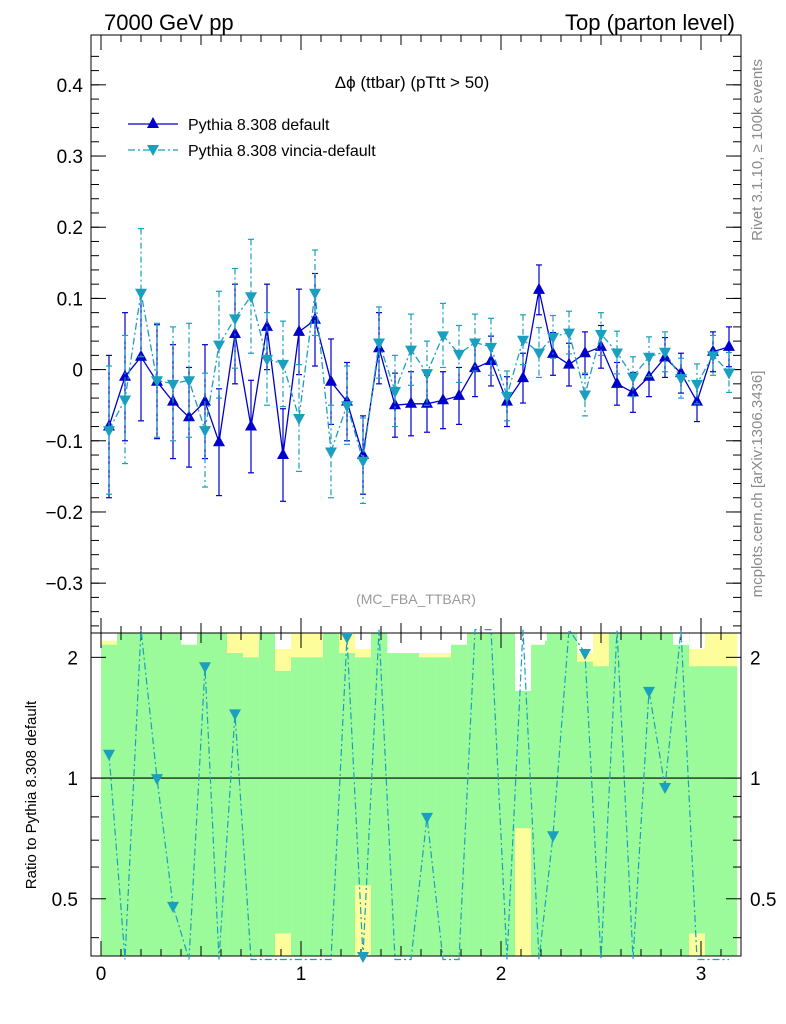 The image size is (786, 1024). Describe the element at coordinates (64, 513) in the screenshot. I see `y-tick-label: −0.2` at that location.